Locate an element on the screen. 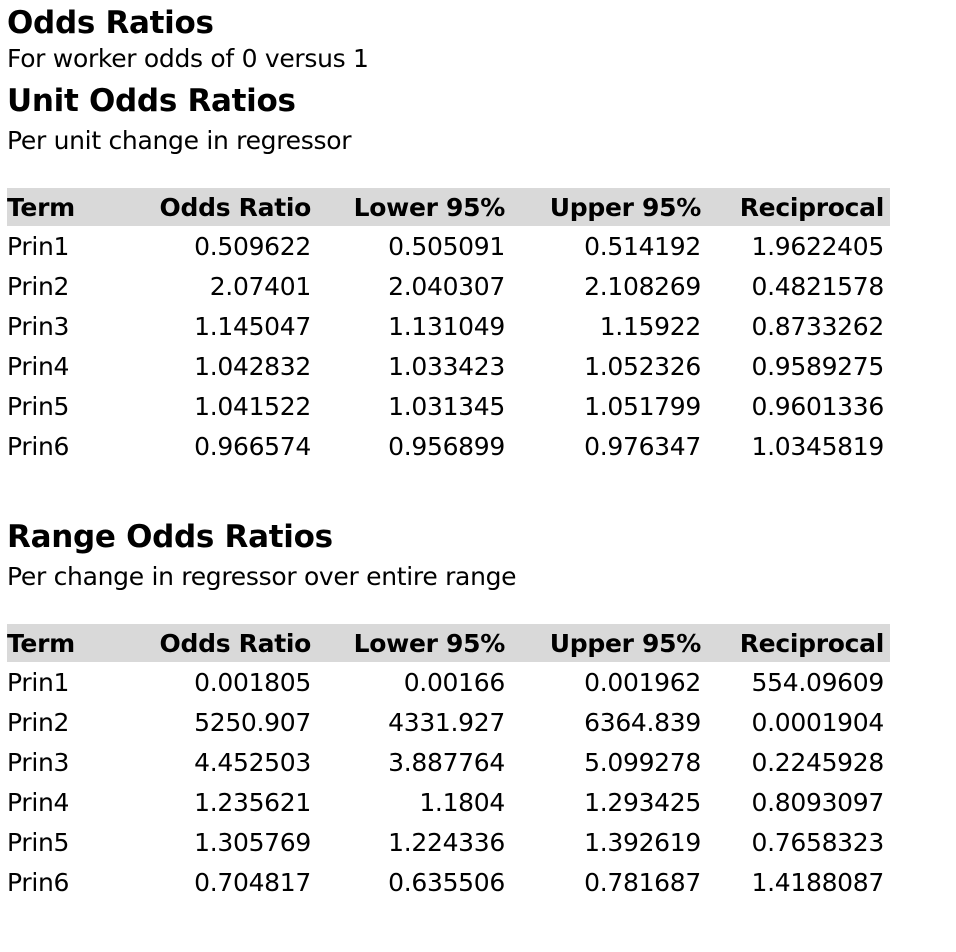 Image resolution: width=956 pixels, height=952 pixels. cell-reciprocal: 0.8733262 is located at coordinates (818, 326).